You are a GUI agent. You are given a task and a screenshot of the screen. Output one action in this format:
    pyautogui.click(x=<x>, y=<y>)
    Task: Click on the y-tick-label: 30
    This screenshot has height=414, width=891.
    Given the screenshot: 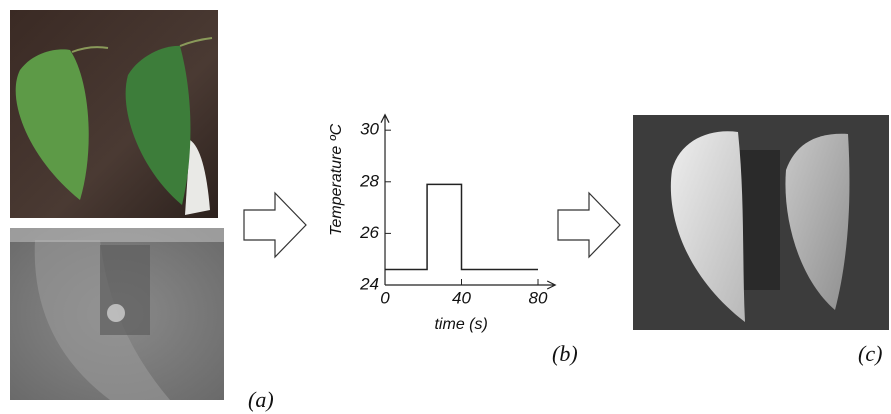 What is the action you would take?
    pyautogui.click(x=369, y=129)
    